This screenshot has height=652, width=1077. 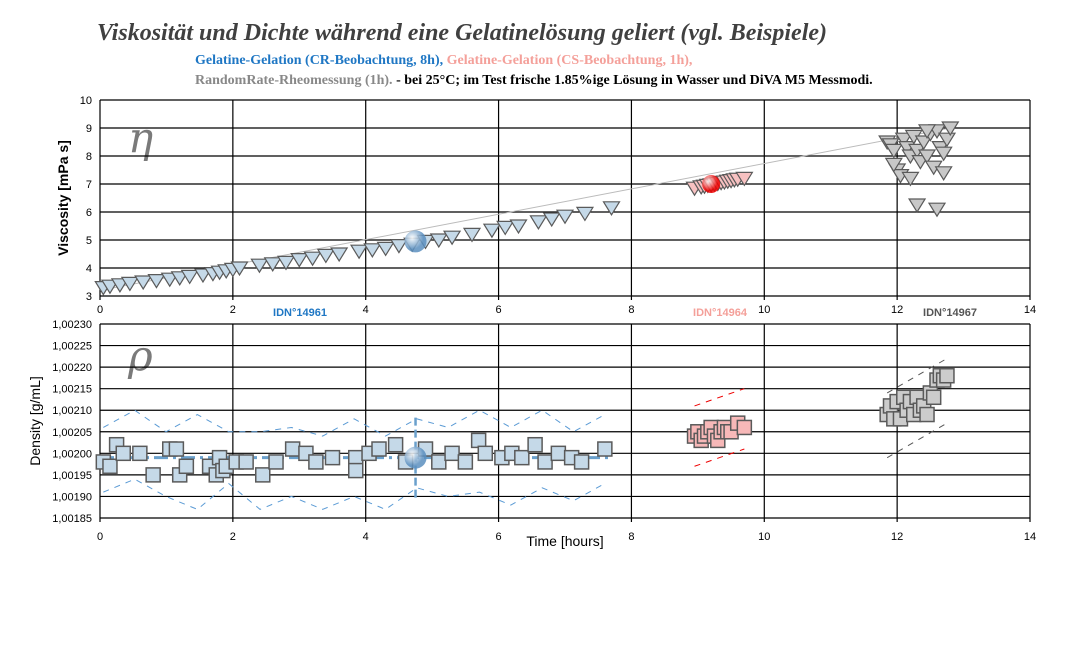 What do you see at coordinates (89, 269) in the screenshot?
I see `y-tick-label: 4` at bounding box center [89, 269].